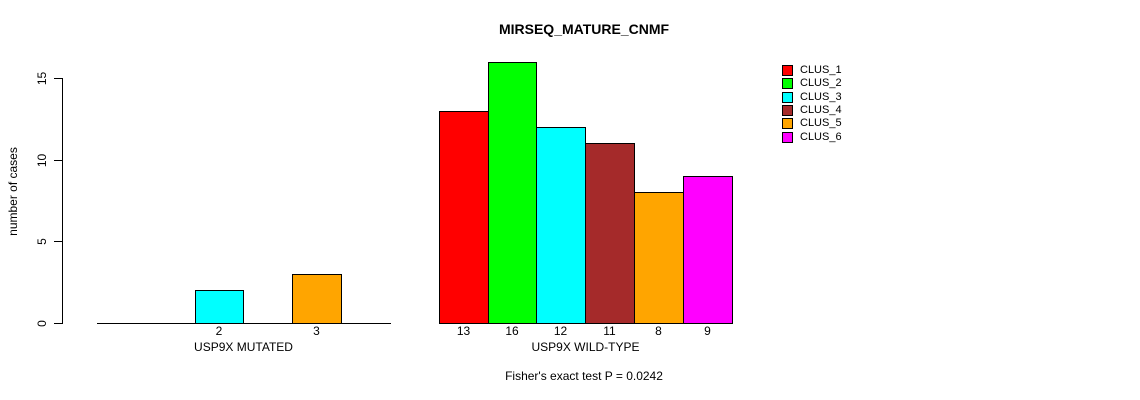  I want to click on y-tick-label: 0, so click(41, 323).